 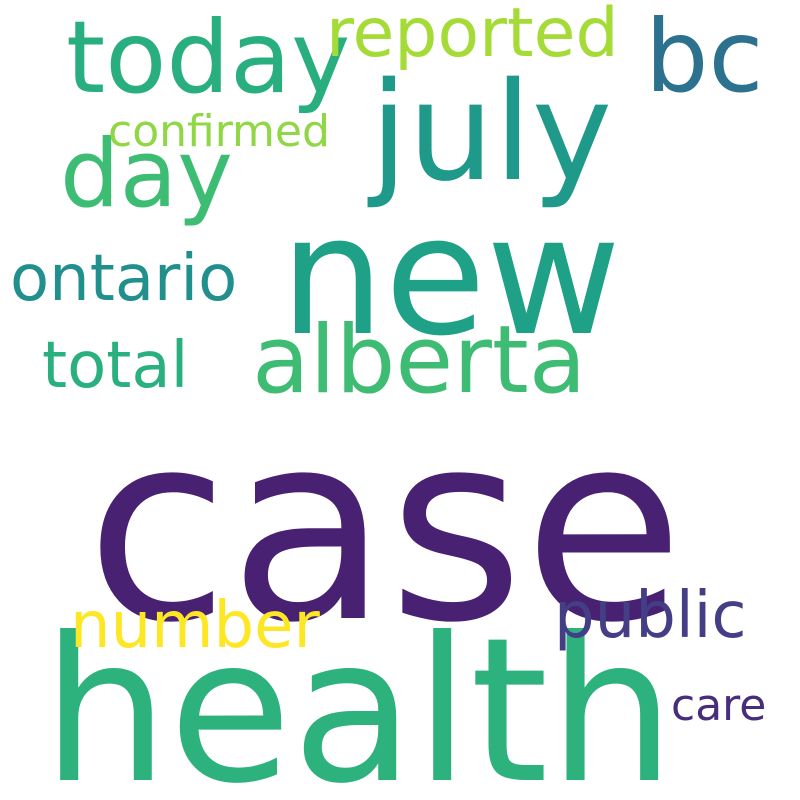 I want to click on word-number: number, so click(x=195, y=626).